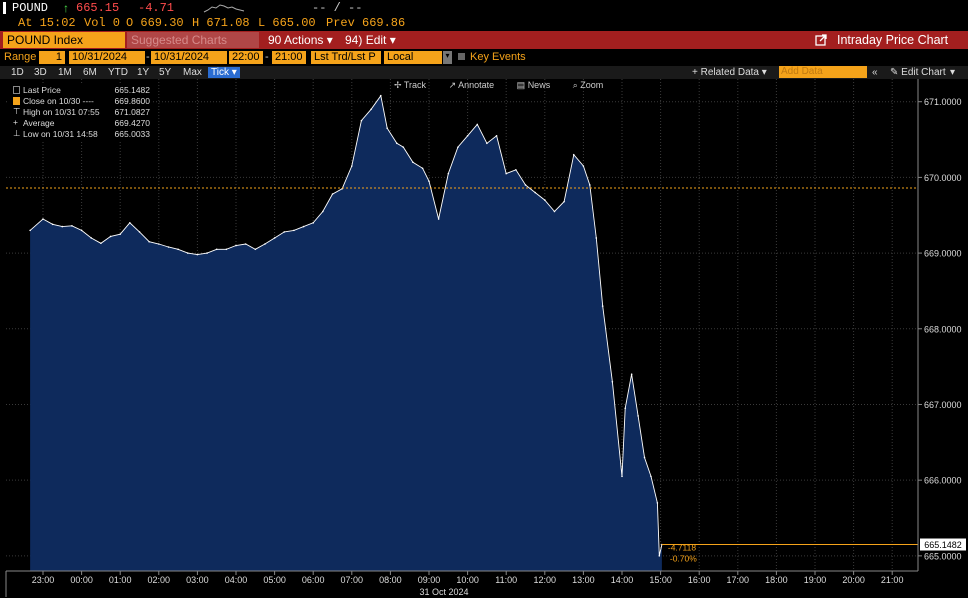  I want to click on x-tick-label: 05:00, so click(274, 580).